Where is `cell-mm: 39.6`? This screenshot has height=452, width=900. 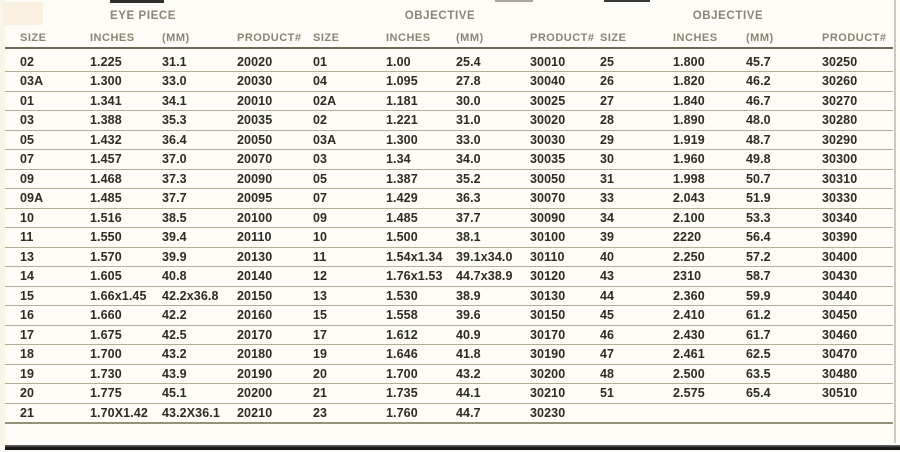 cell-mm: 39.6 is located at coordinates (468, 315).